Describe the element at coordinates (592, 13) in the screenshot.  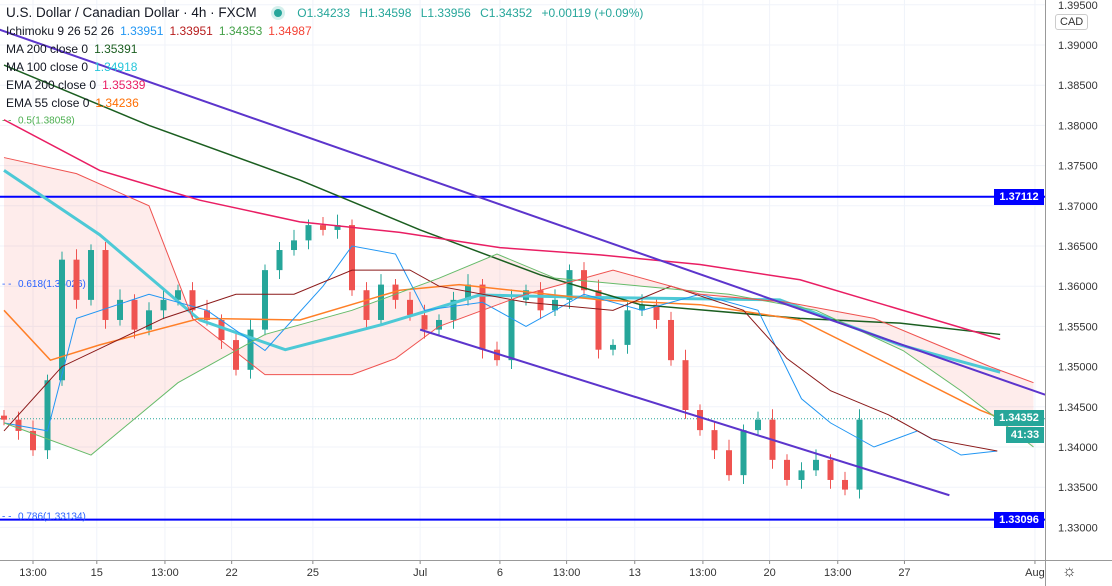
I see `ohlc-change: +0.00119 (+0.09%)` at that location.